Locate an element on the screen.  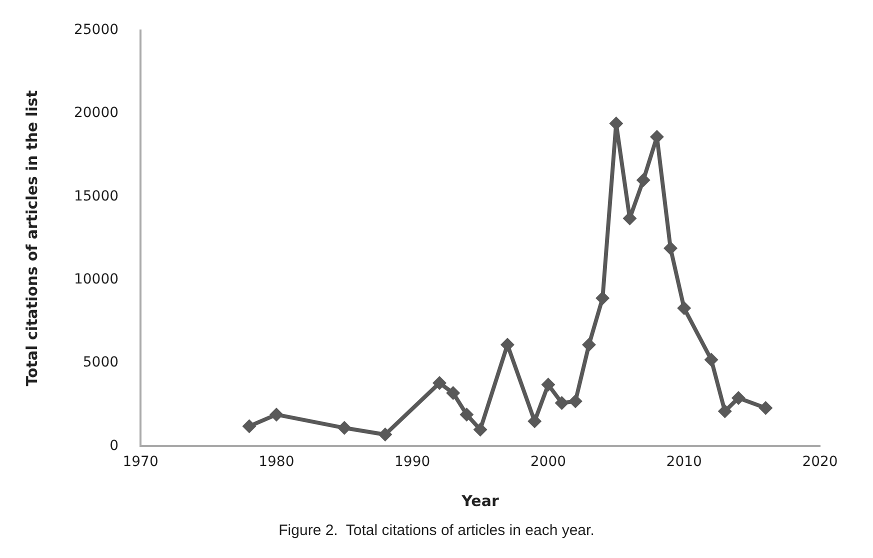
caption: Figure 2. Total citations of articles in each year. is located at coordinates (437, 530).